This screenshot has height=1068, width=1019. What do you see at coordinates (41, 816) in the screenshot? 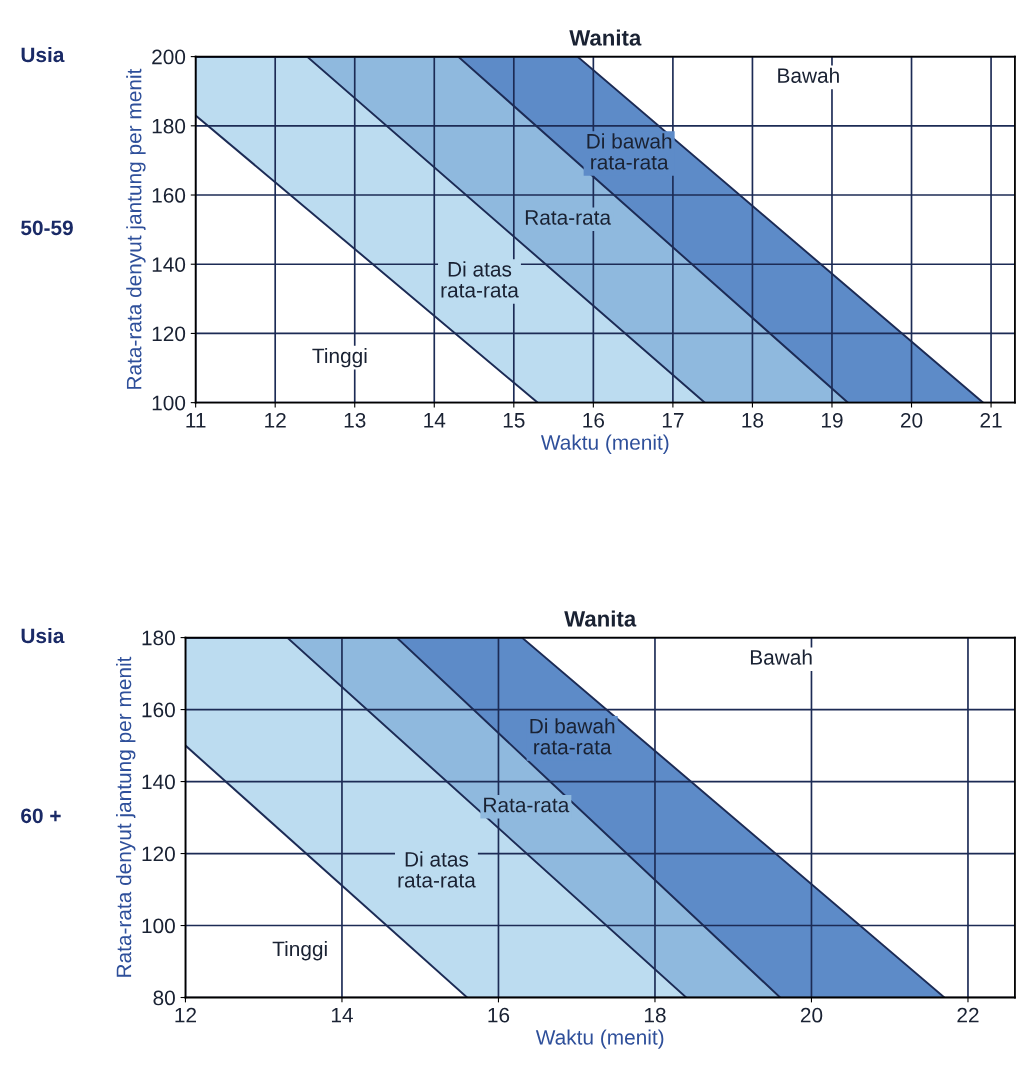
I see `text: 60 +` at bounding box center [41, 816].